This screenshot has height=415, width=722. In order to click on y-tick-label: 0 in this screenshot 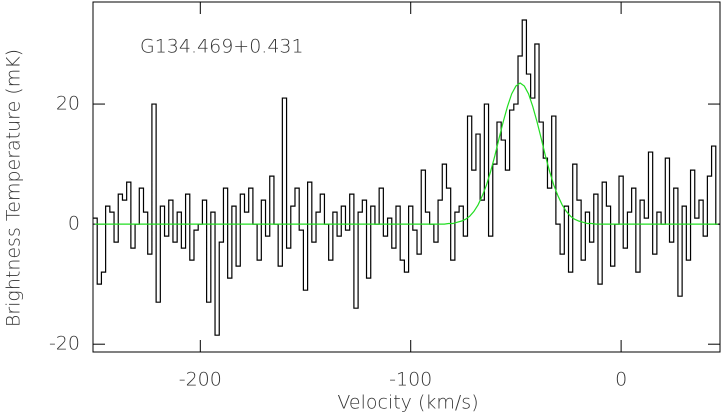, I will do `click(74, 224)`.